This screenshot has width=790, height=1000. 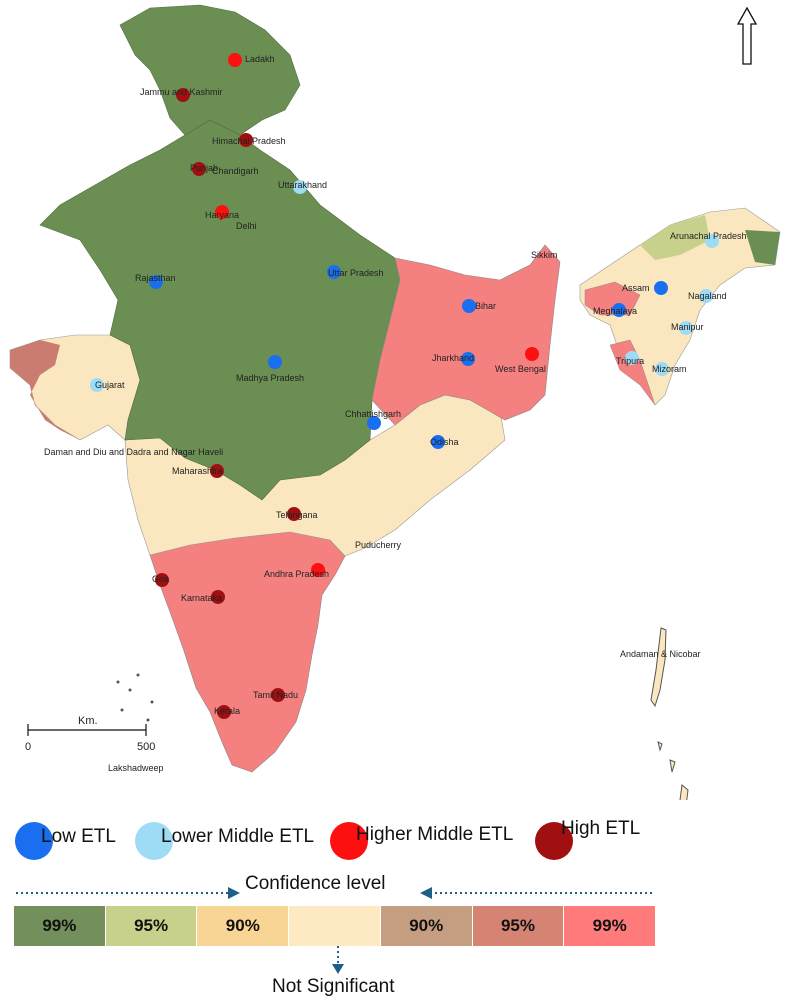 I want to click on ladakh-label: Ladakh, so click(x=260, y=59).